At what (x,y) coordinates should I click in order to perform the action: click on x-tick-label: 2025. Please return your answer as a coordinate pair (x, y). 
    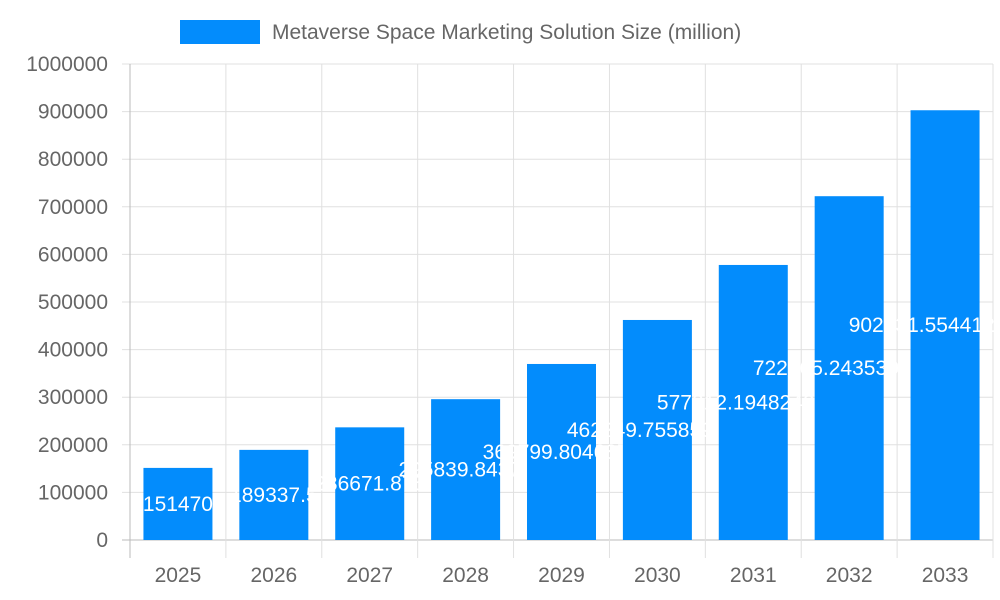
    Looking at the image, I should click on (178, 575).